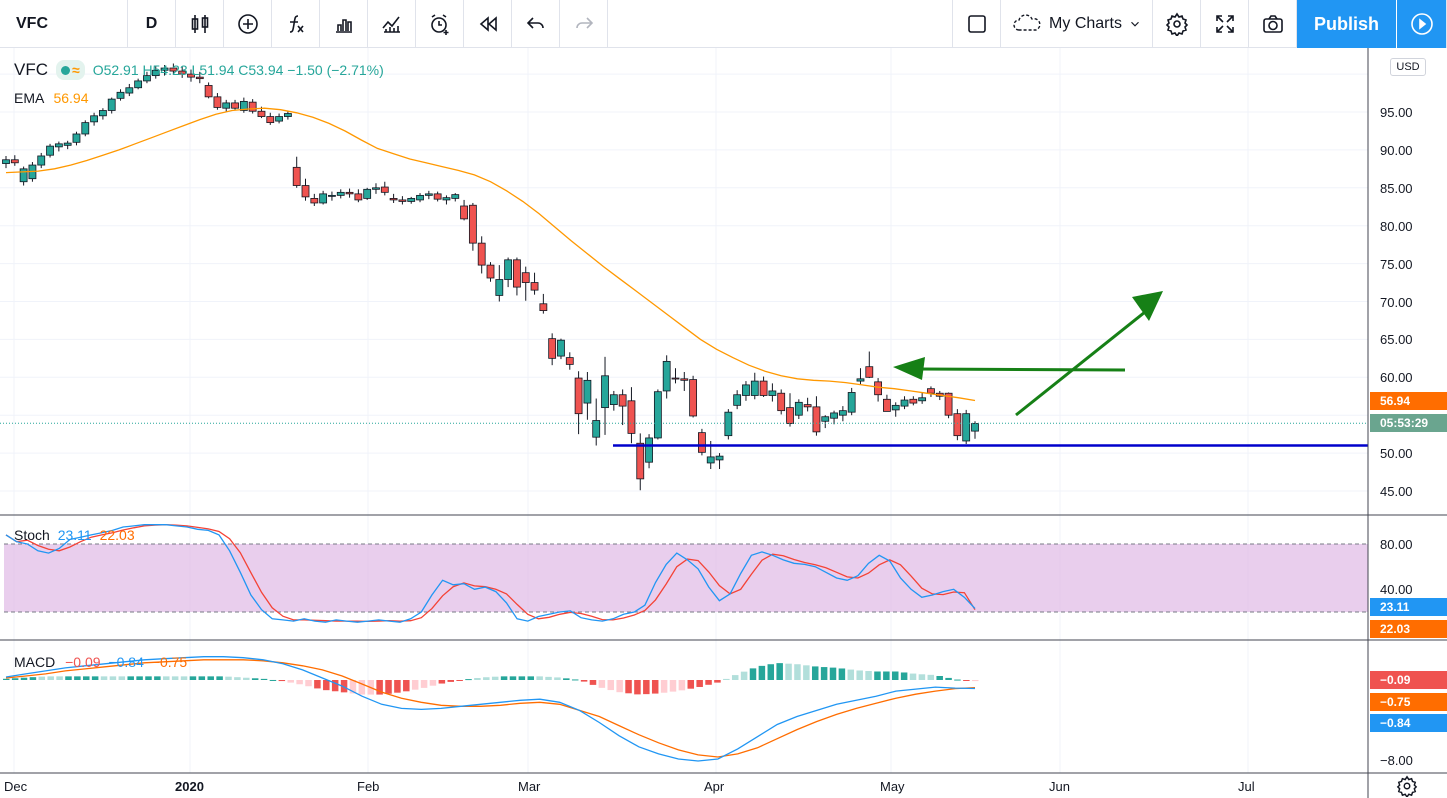 This screenshot has height=798, width=1447. I want to click on currency-badge: USD, so click(1408, 67).